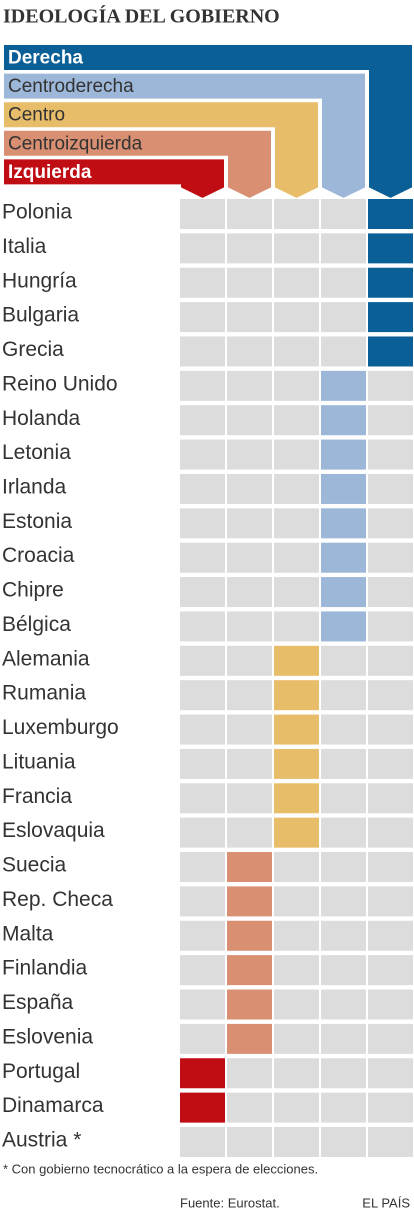 This screenshot has width=414, height=1214. I want to click on legend-label: Izquierda, so click(50, 172).